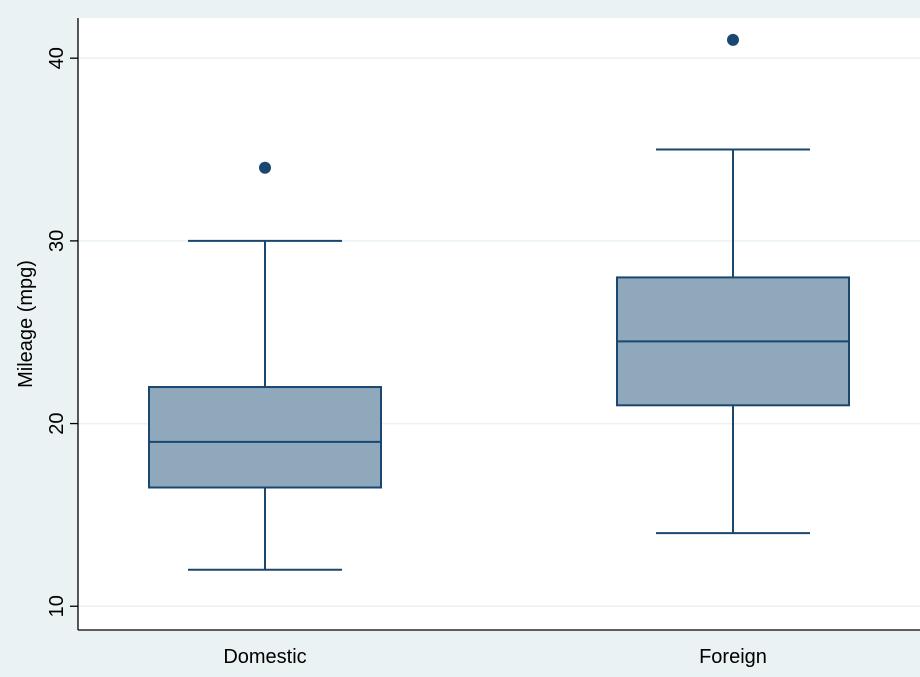 The width and height of the screenshot is (920, 677). What do you see at coordinates (57, 58) in the screenshot?
I see `y-tick-label: 40` at bounding box center [57, 58].